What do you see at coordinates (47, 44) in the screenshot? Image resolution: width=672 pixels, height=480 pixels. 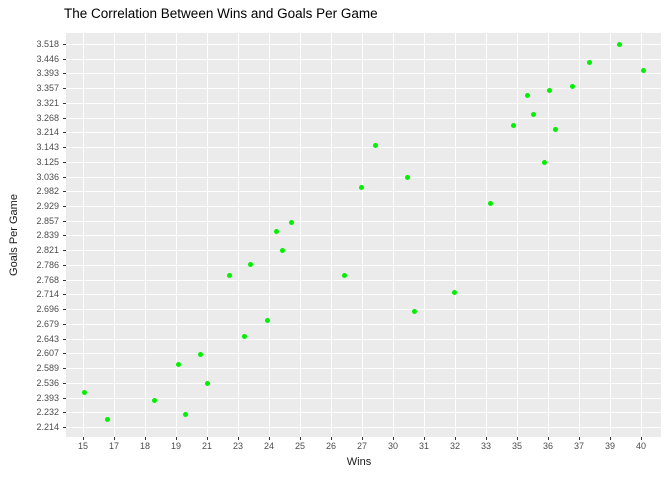 I see `y-tick-label: 3.518` at bounding box center [47, 44].